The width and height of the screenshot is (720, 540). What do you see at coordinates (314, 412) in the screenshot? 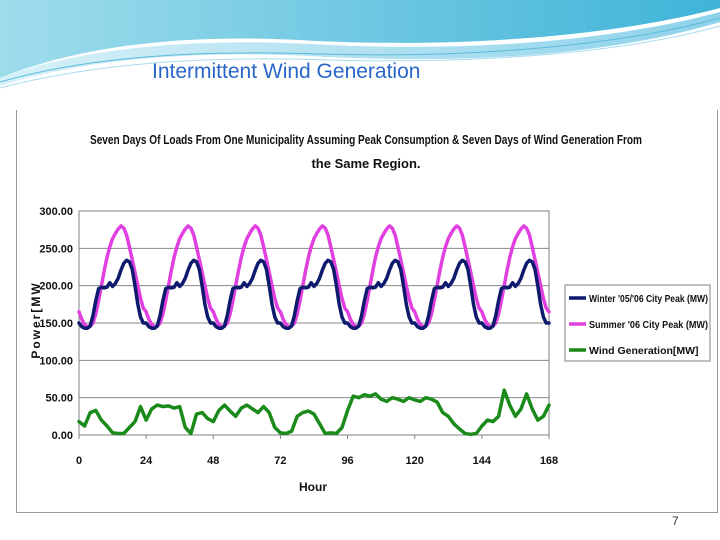
I see `wind-generation-line` at bounding box center [314, 412].